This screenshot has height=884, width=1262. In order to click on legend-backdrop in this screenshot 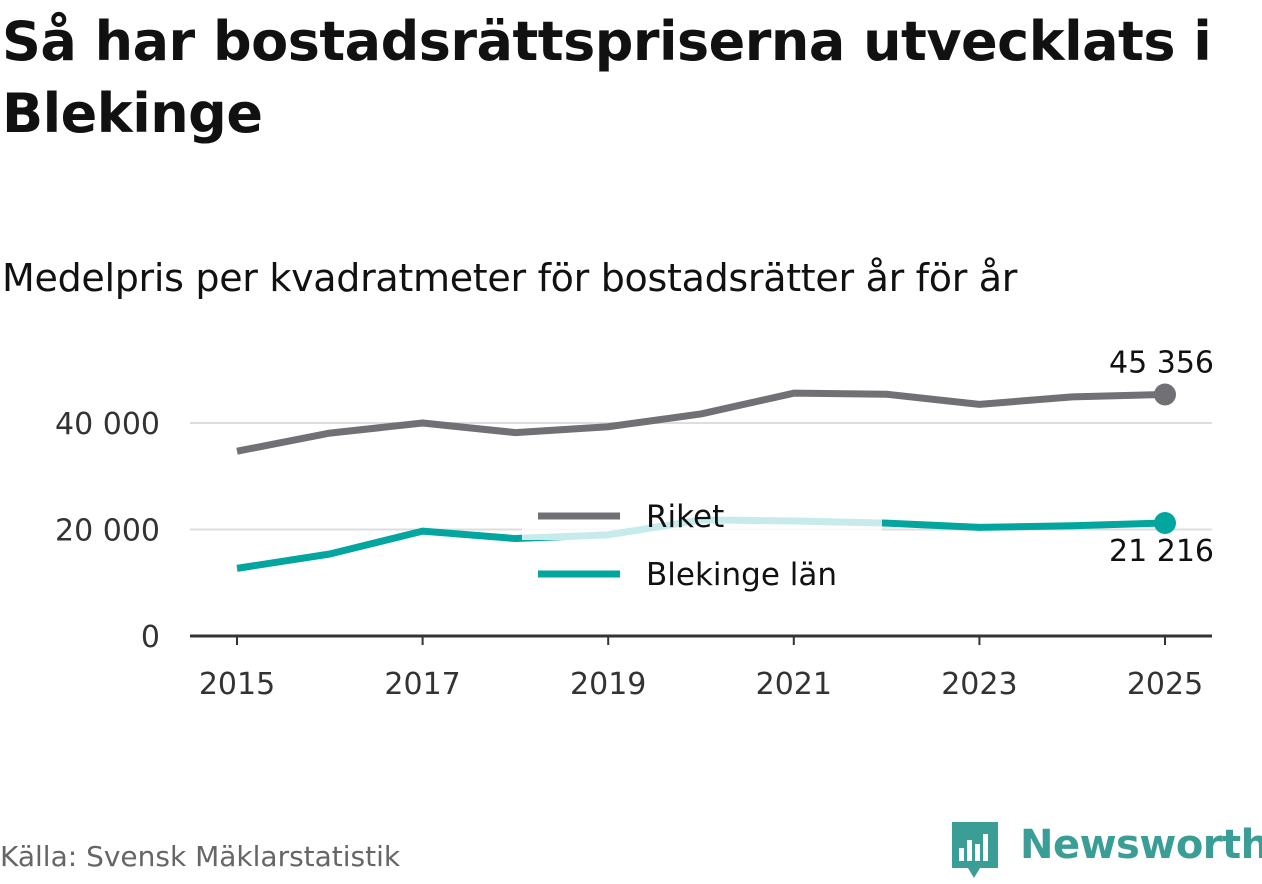, I will do `click(702, 520)`.